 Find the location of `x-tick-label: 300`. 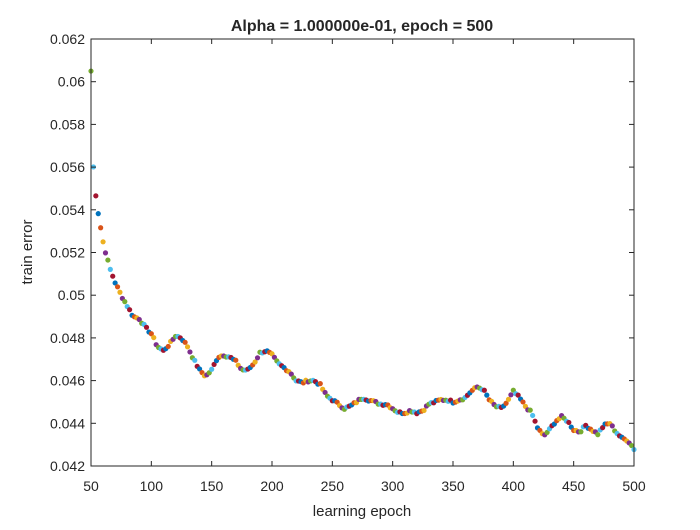

x-tick-label: 300 is located at coordinates (393, 486).